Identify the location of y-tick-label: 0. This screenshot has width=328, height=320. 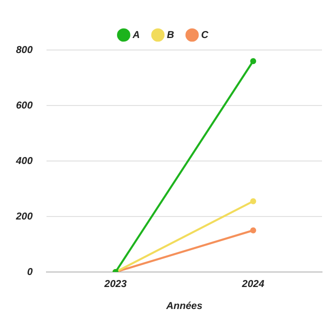
(30, 272).